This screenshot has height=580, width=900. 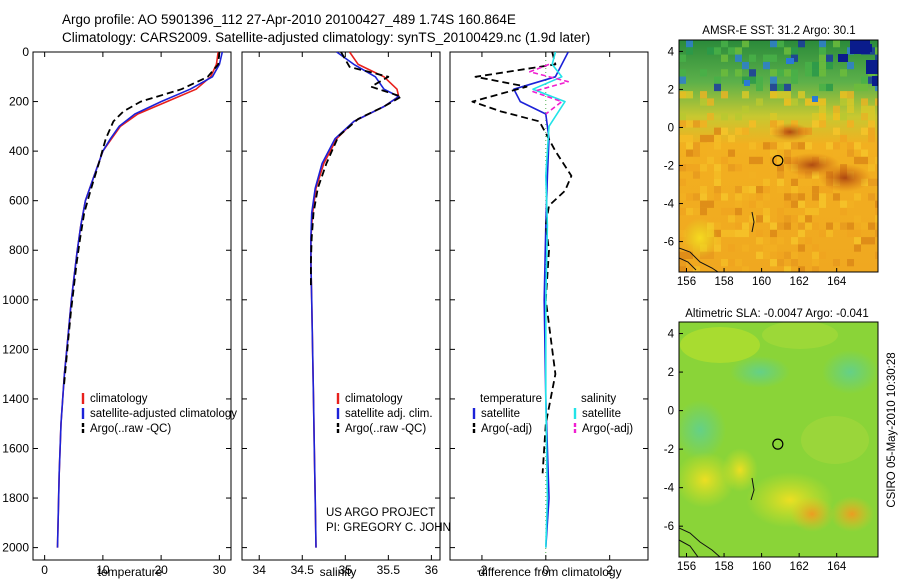 What do you see at coordinates (15, 498) in the screenshot?
I see `y-tick-label: 1800` at bounding box center [15, 498].